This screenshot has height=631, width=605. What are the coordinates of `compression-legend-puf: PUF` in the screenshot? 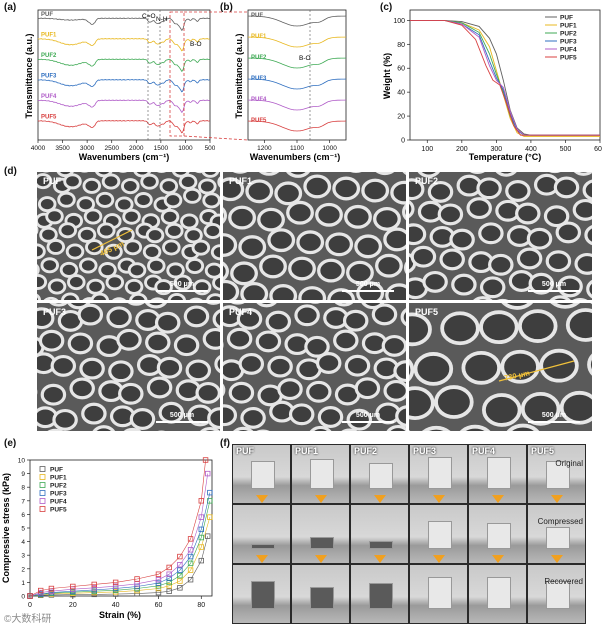 It's located at (56, 470).